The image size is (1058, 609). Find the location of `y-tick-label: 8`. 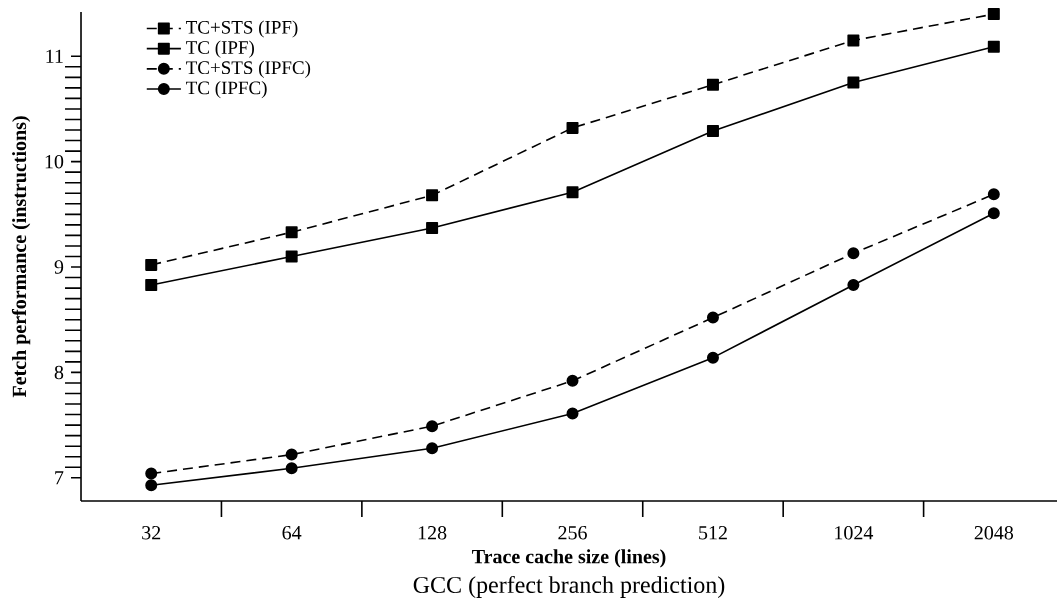

y-tick-label: 8 is located at coordinates (59, 372).